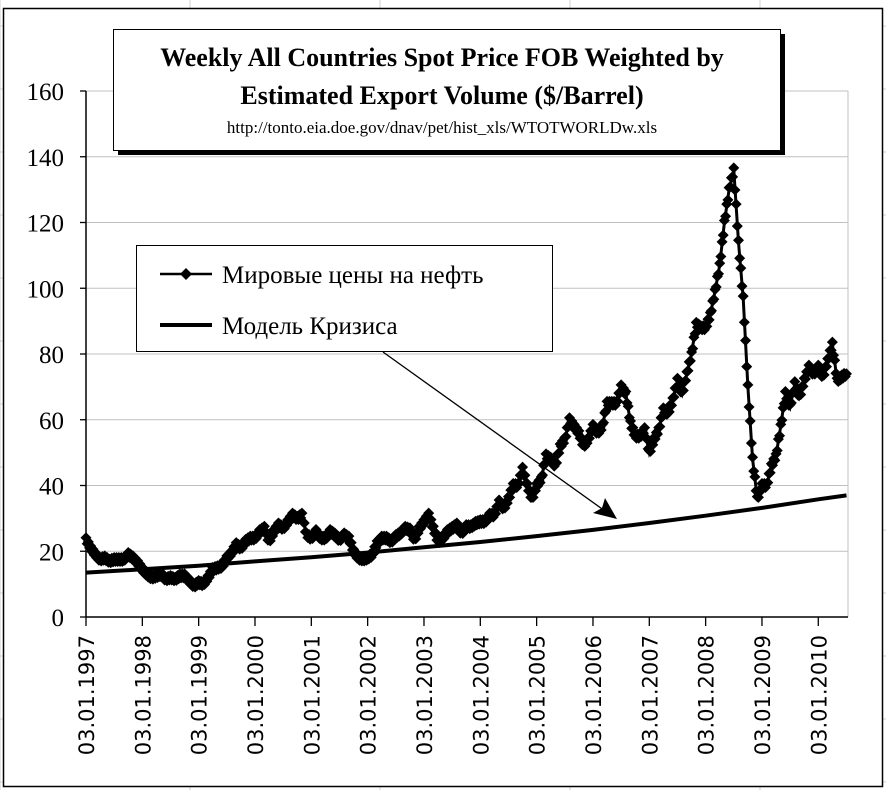 This screenshot has height=790, width=886. I want to click on x-tick-label: 03.01.2004, so click(481, 695).